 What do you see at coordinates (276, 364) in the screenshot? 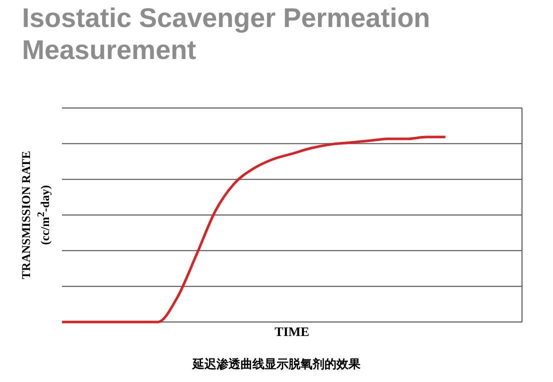
I see `text: 延迟渗透曲线显示脱氧剂的效果` at bounding box center [276, 364].